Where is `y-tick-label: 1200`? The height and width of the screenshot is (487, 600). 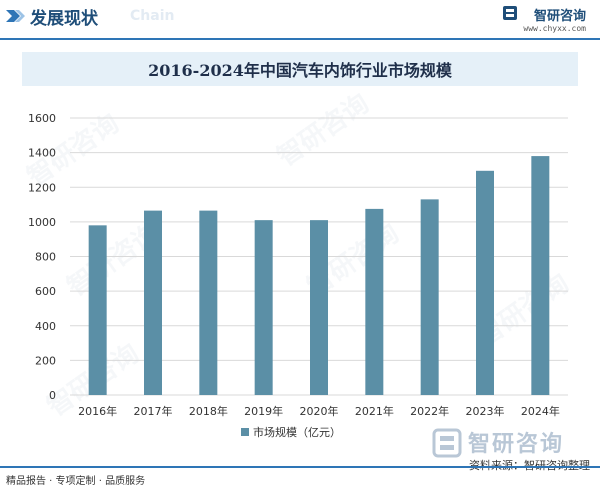 y-tick-label: 1200 is located at coordinates (42, 187).